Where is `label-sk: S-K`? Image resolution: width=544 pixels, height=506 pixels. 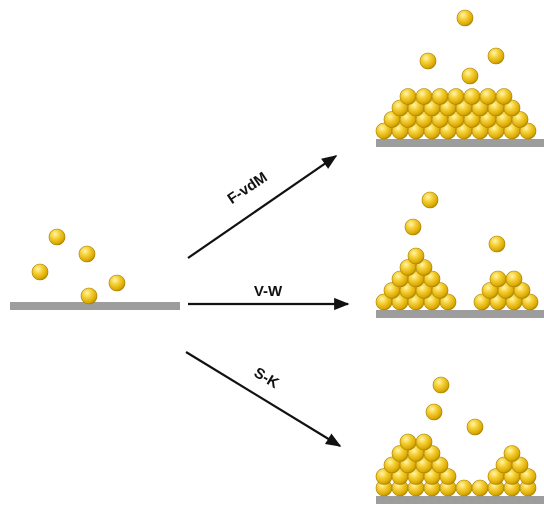
label-sk: S-K is located at coordinates (266, 378).